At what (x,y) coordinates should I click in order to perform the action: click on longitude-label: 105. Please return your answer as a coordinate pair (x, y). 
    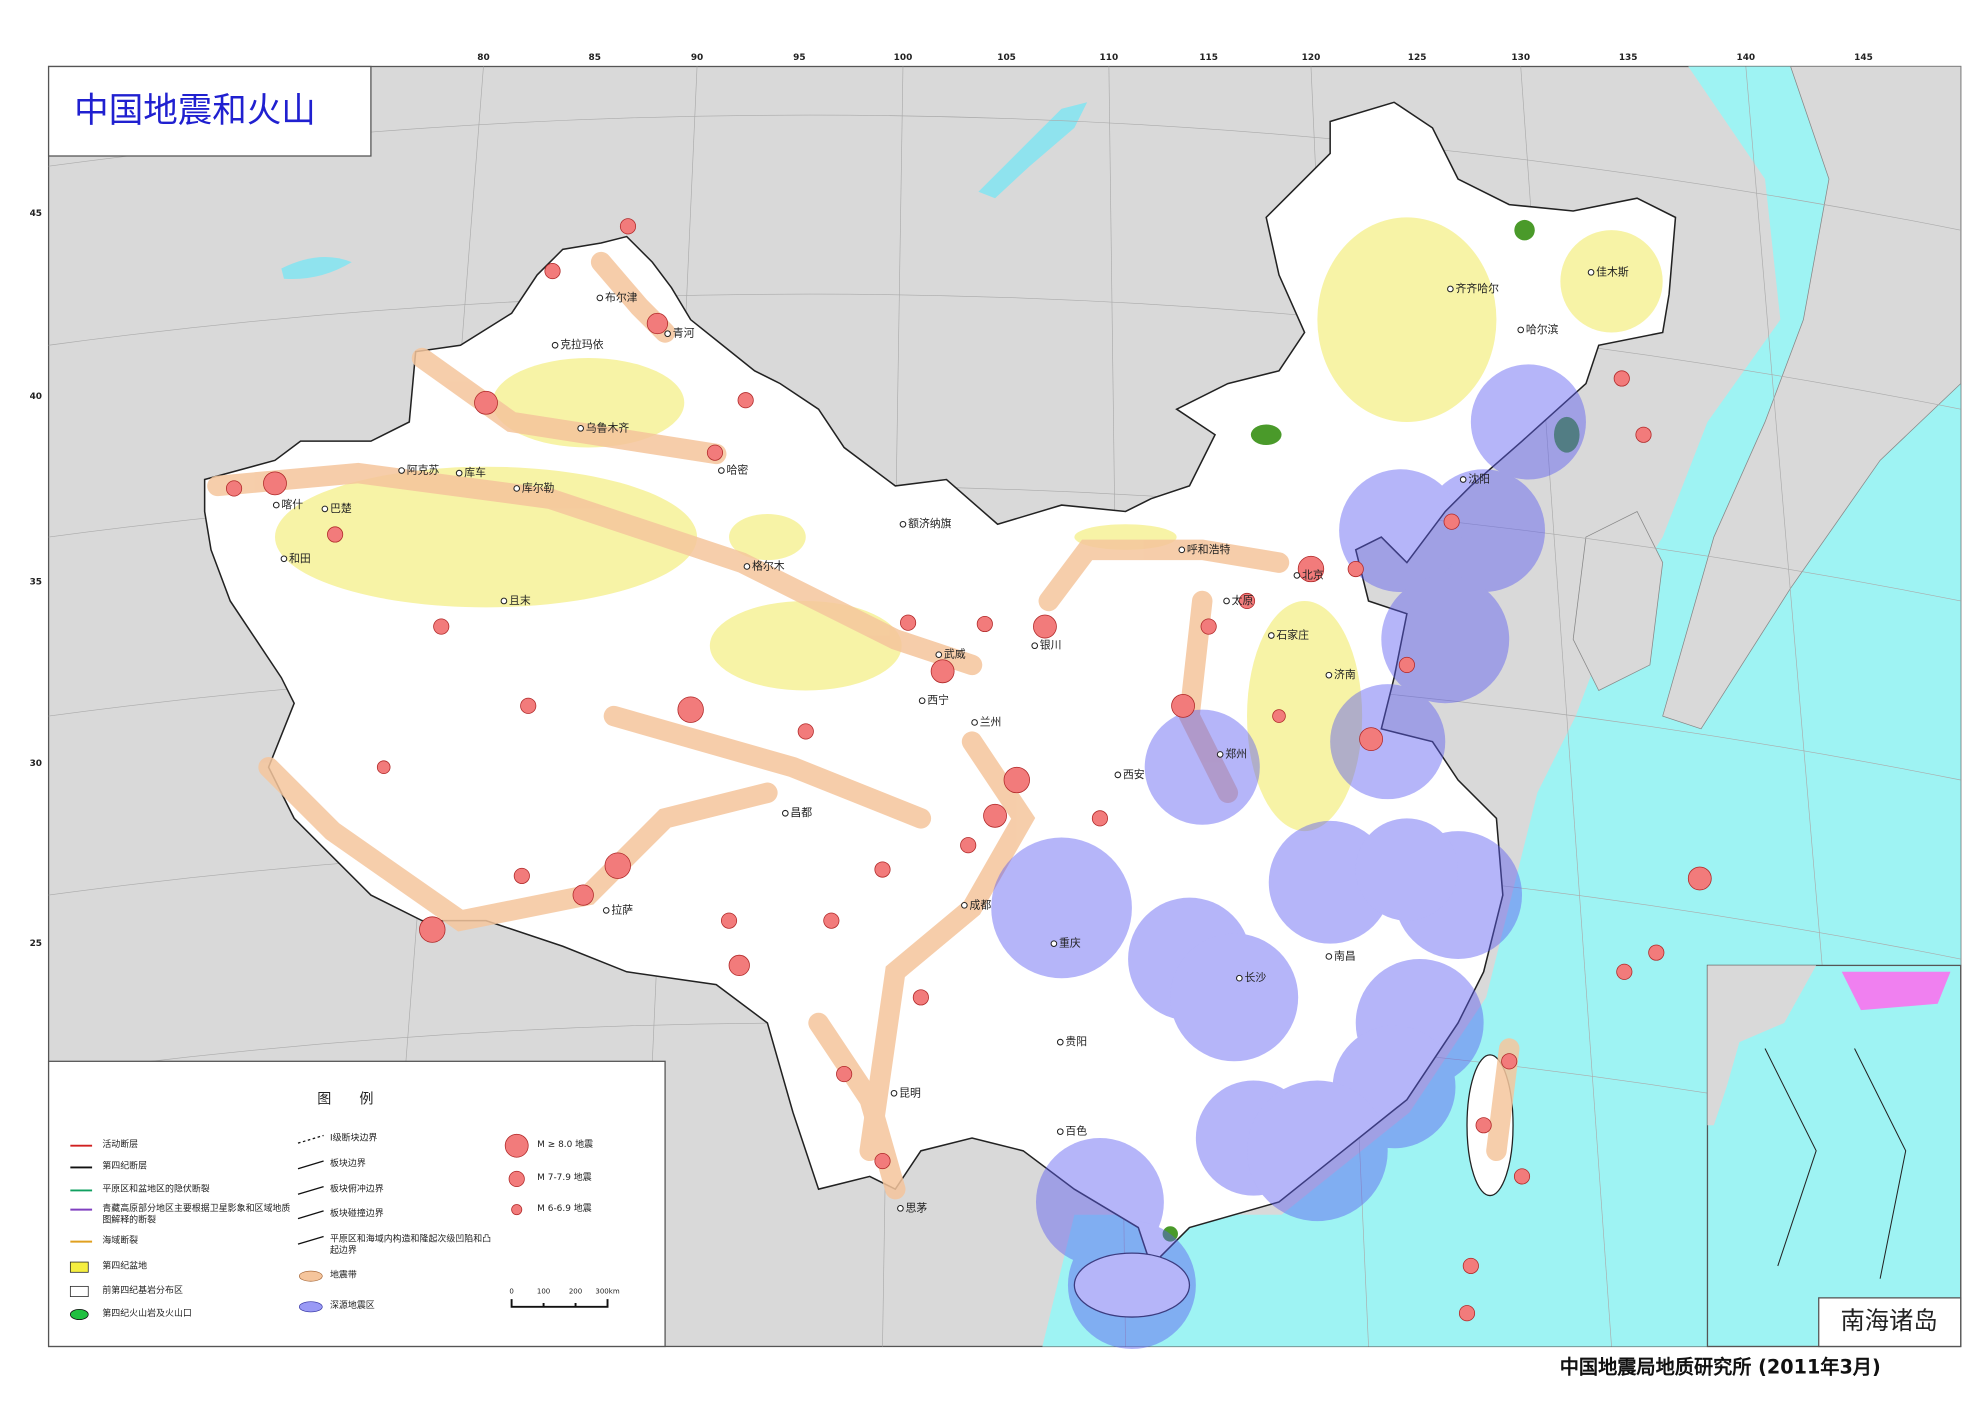
    Looking at the image, I should click on (1006, 58).